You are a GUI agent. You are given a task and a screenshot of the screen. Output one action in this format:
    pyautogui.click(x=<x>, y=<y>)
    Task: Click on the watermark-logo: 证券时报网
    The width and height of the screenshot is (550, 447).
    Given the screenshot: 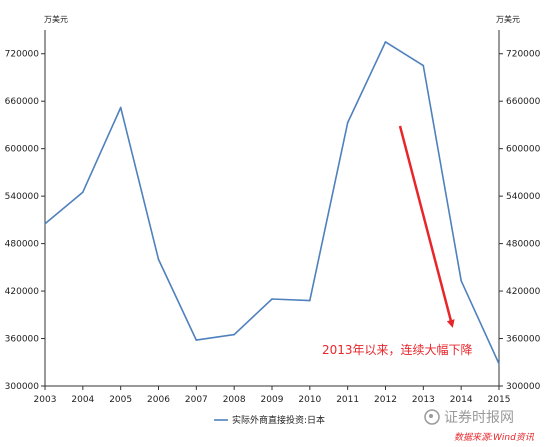 What is the action you would take?
    pyautogui.click(x=469, y=417)
    